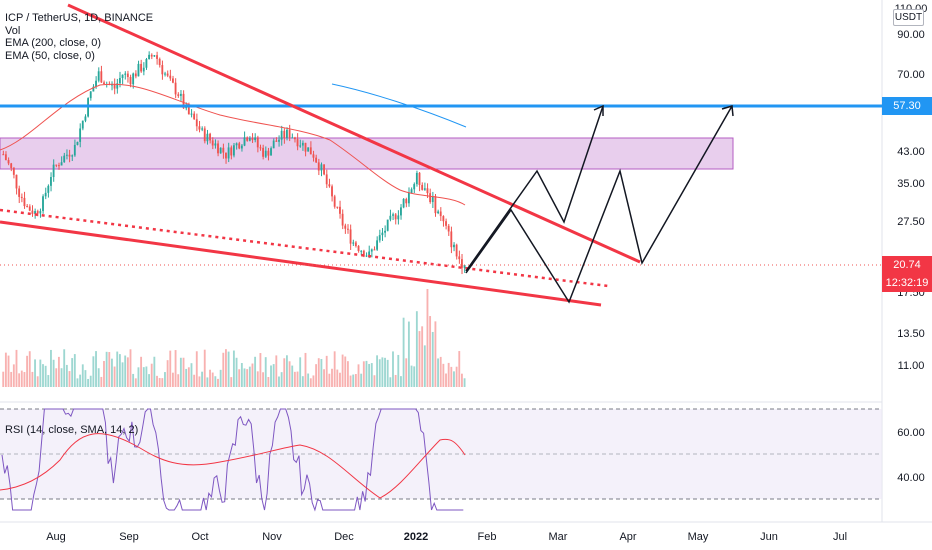 The width and height of the screenshot is (932, 550). What do you see at coordinates (534, 188) in the screenshot?
I see `projection-path-a` at bounding box center [534, 188].